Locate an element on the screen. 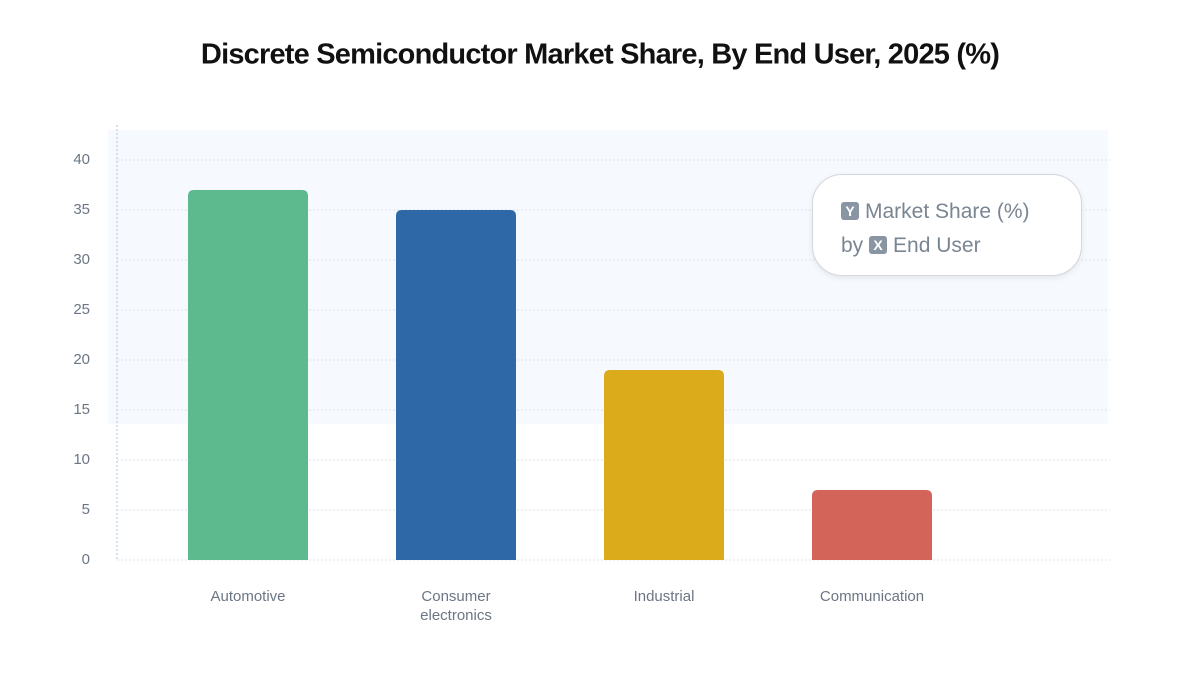 The width and height of the screenshot is (1200, 678). x-key: X is located at coordinates (878, 245).